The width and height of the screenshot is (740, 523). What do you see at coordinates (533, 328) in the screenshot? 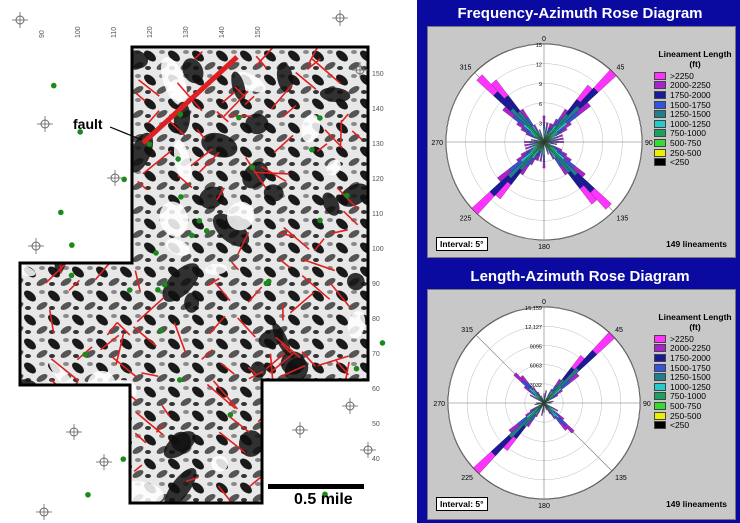
I see `radial-tick-label: 12,127` at bounding box center [533, 328].